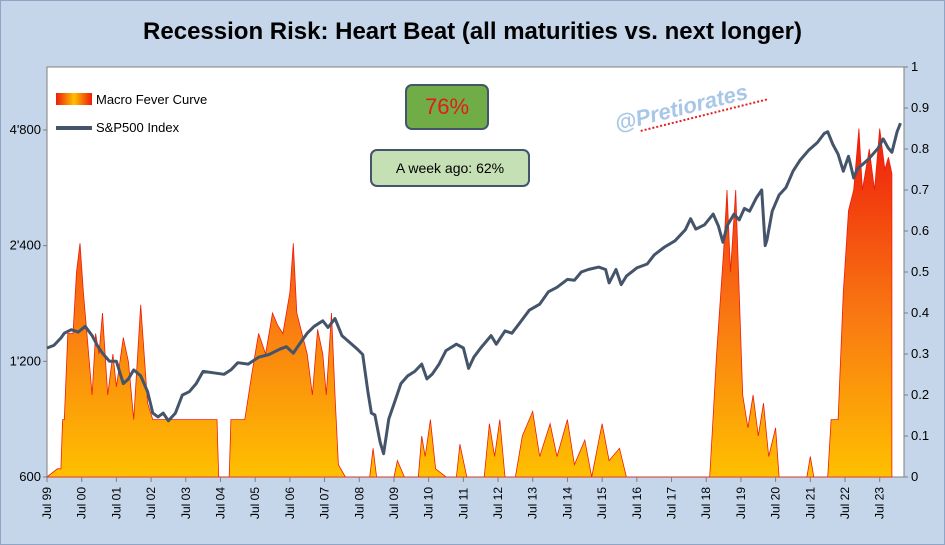 The width and height of the screenshot is (945, 545). Describe the element at coordinates (220, 503) in the screenshot. I see `x-tick-label: Jul 04` at that location.